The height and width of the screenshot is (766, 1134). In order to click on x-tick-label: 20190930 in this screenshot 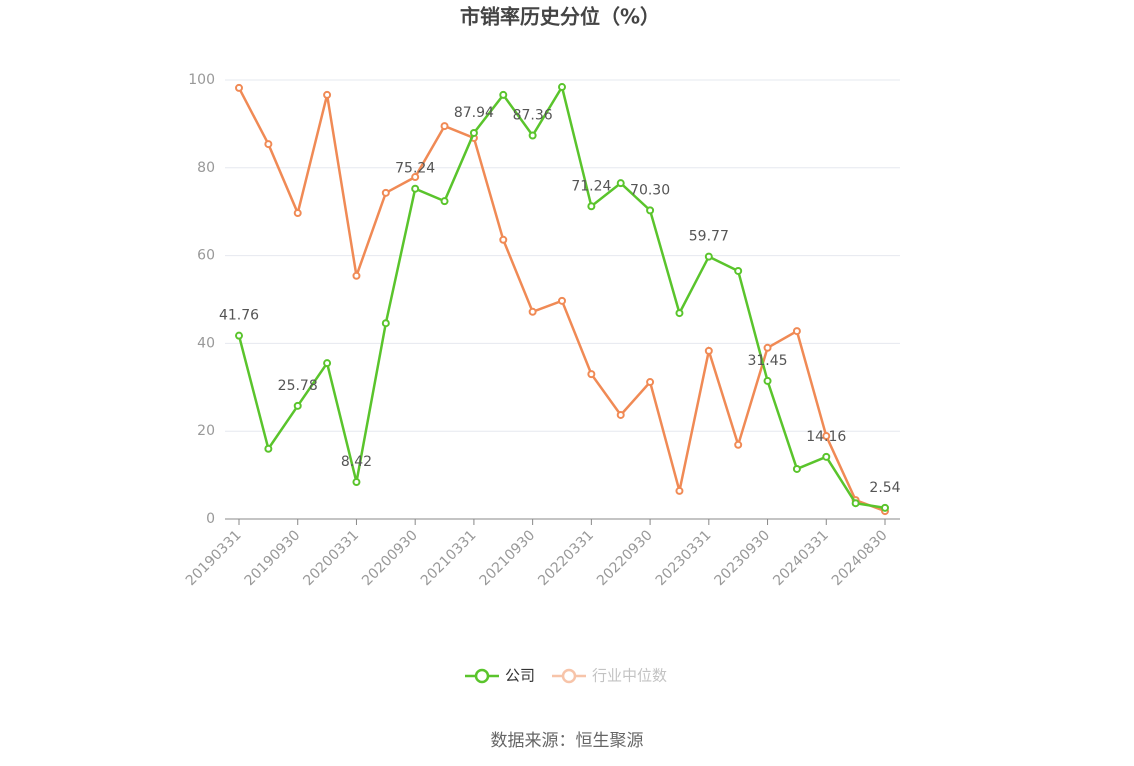, I will do `click(273, 558)`.